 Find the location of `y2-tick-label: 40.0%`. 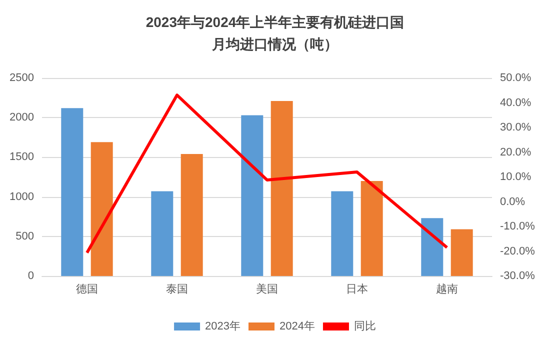

y2-tick-label: 40.0% is located at coordinates (516, 102).